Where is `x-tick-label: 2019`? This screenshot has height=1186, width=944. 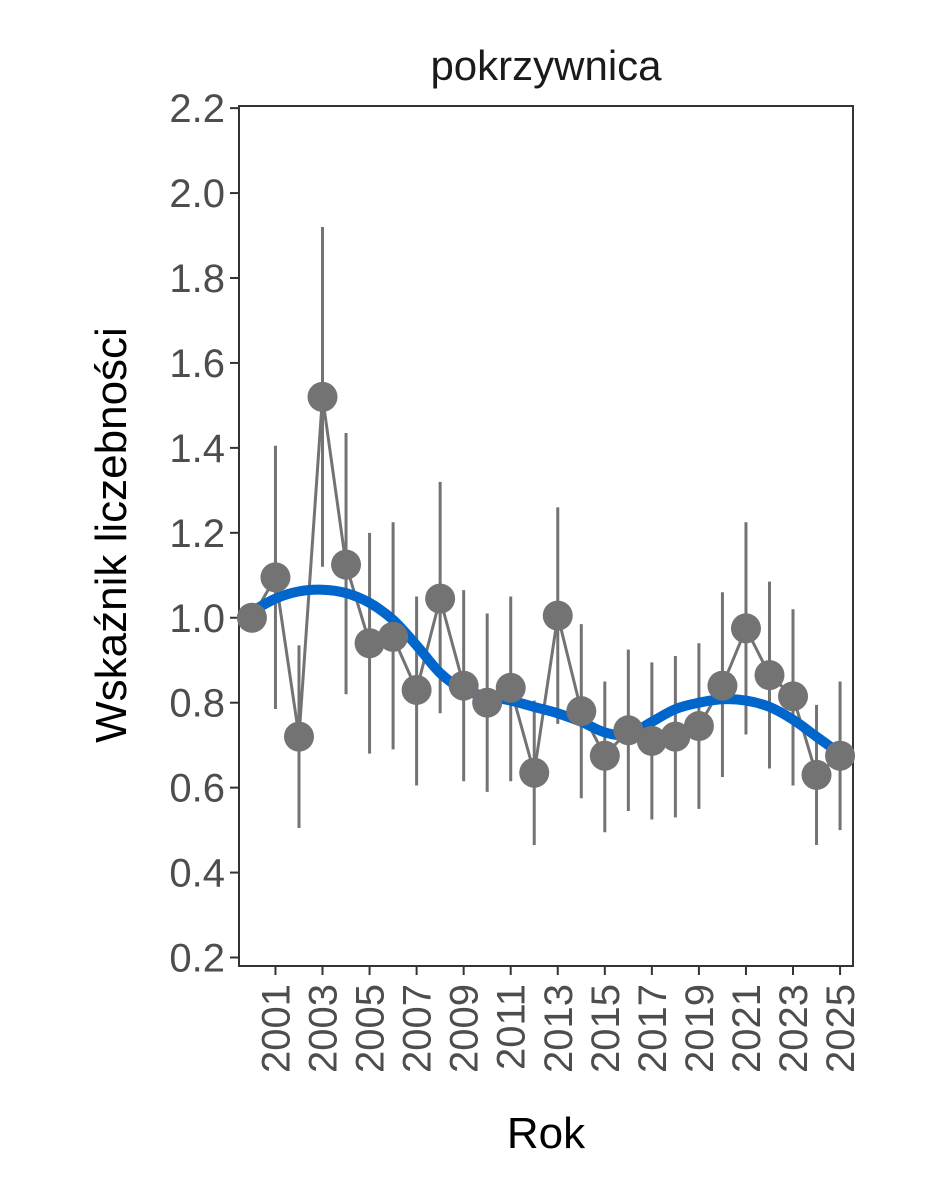 x-tick-label: 2019 is located at coordinates (700, 1028).